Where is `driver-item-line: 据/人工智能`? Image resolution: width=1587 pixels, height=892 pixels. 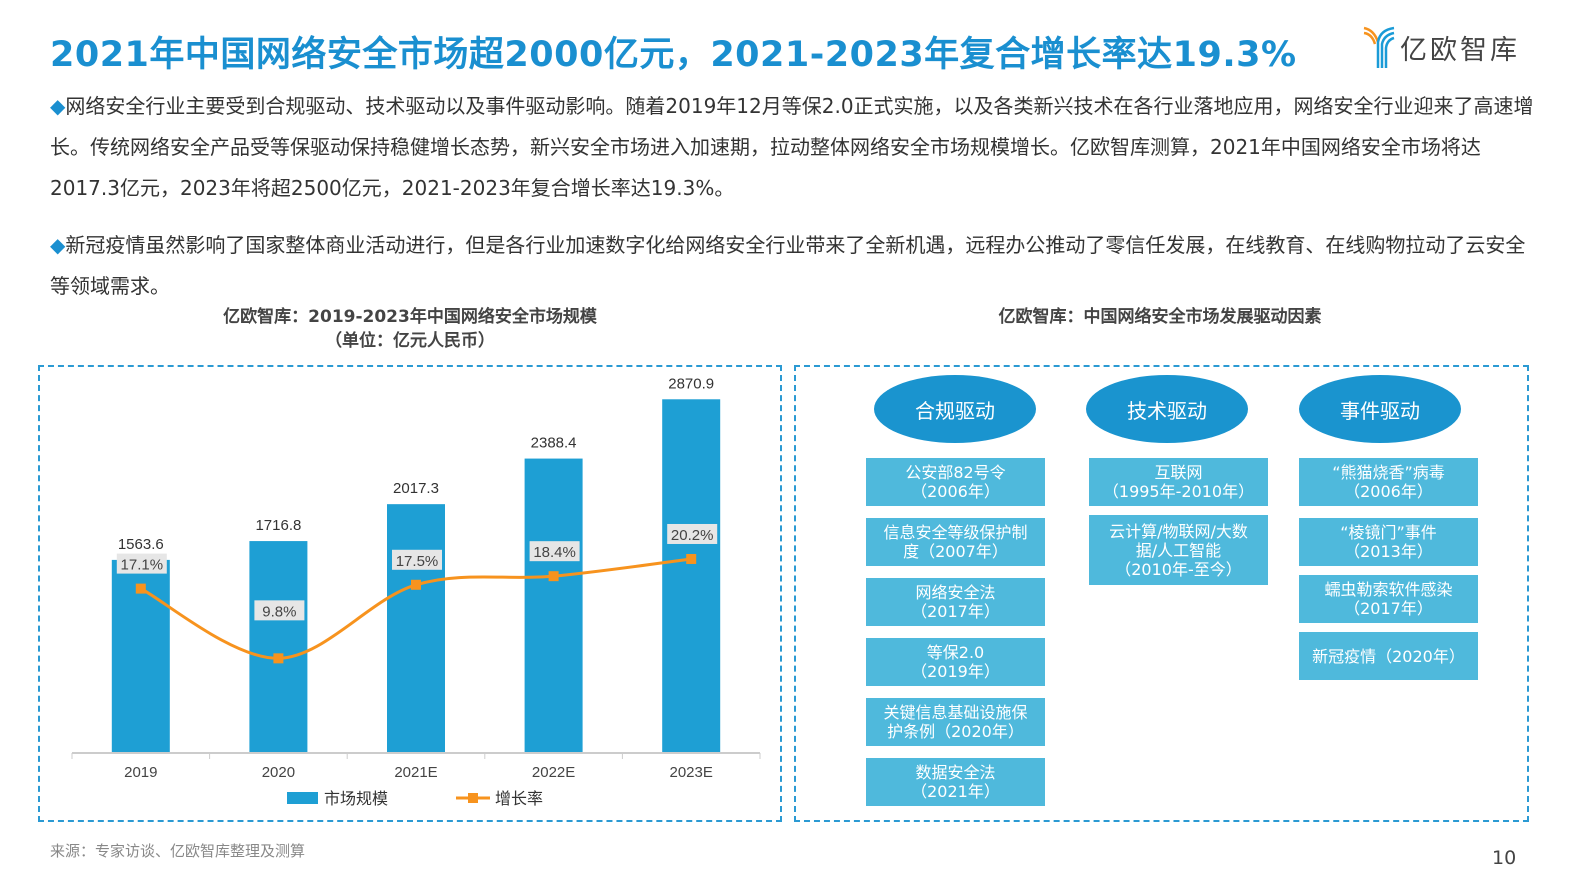 driver-item-line: 据/人工智能 is located at coordinates (1178, 550).